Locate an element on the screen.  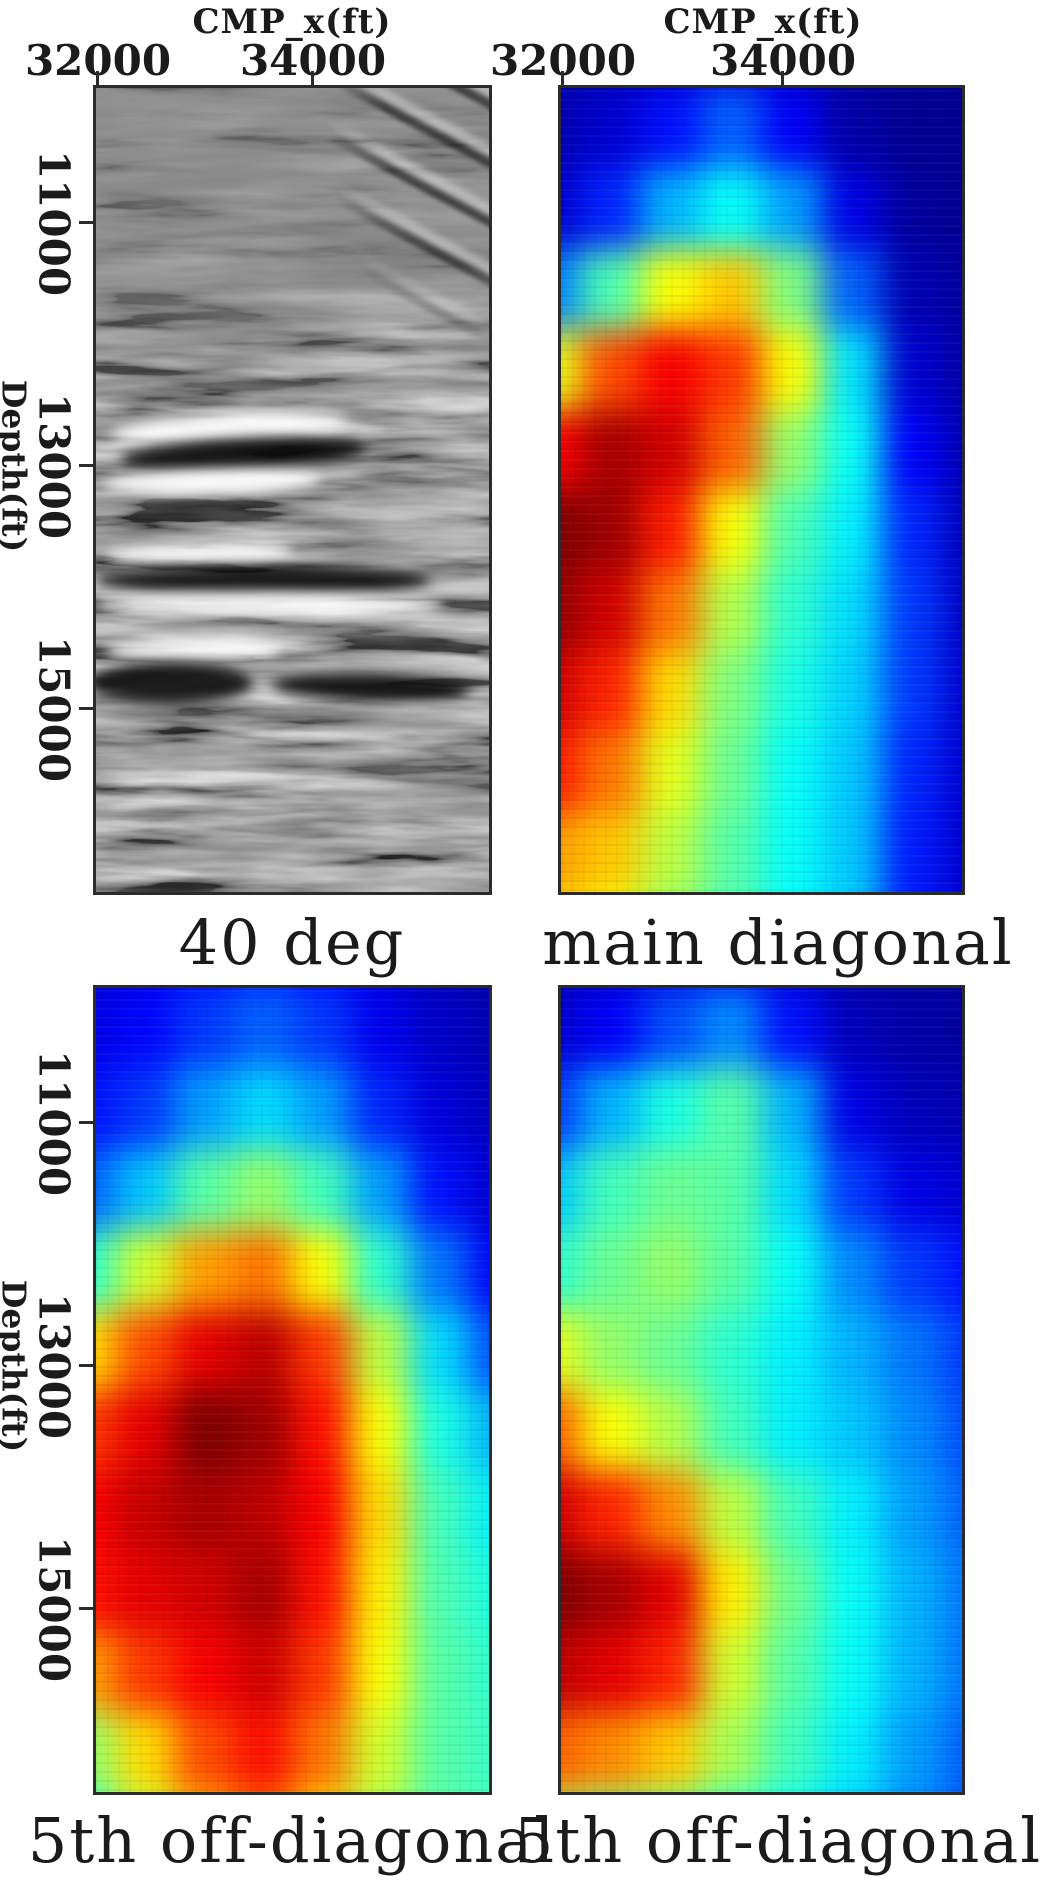
x-axis-title-right: CMP_x(ft) is located at coordinates (763, 22).